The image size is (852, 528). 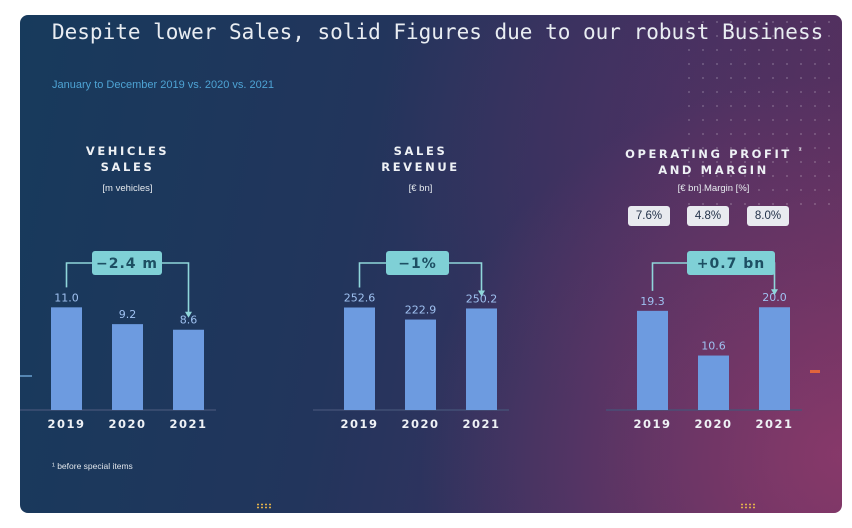 I want to click on vehicle-sales-unit: [m vehicles], so click(x=127, y=188).